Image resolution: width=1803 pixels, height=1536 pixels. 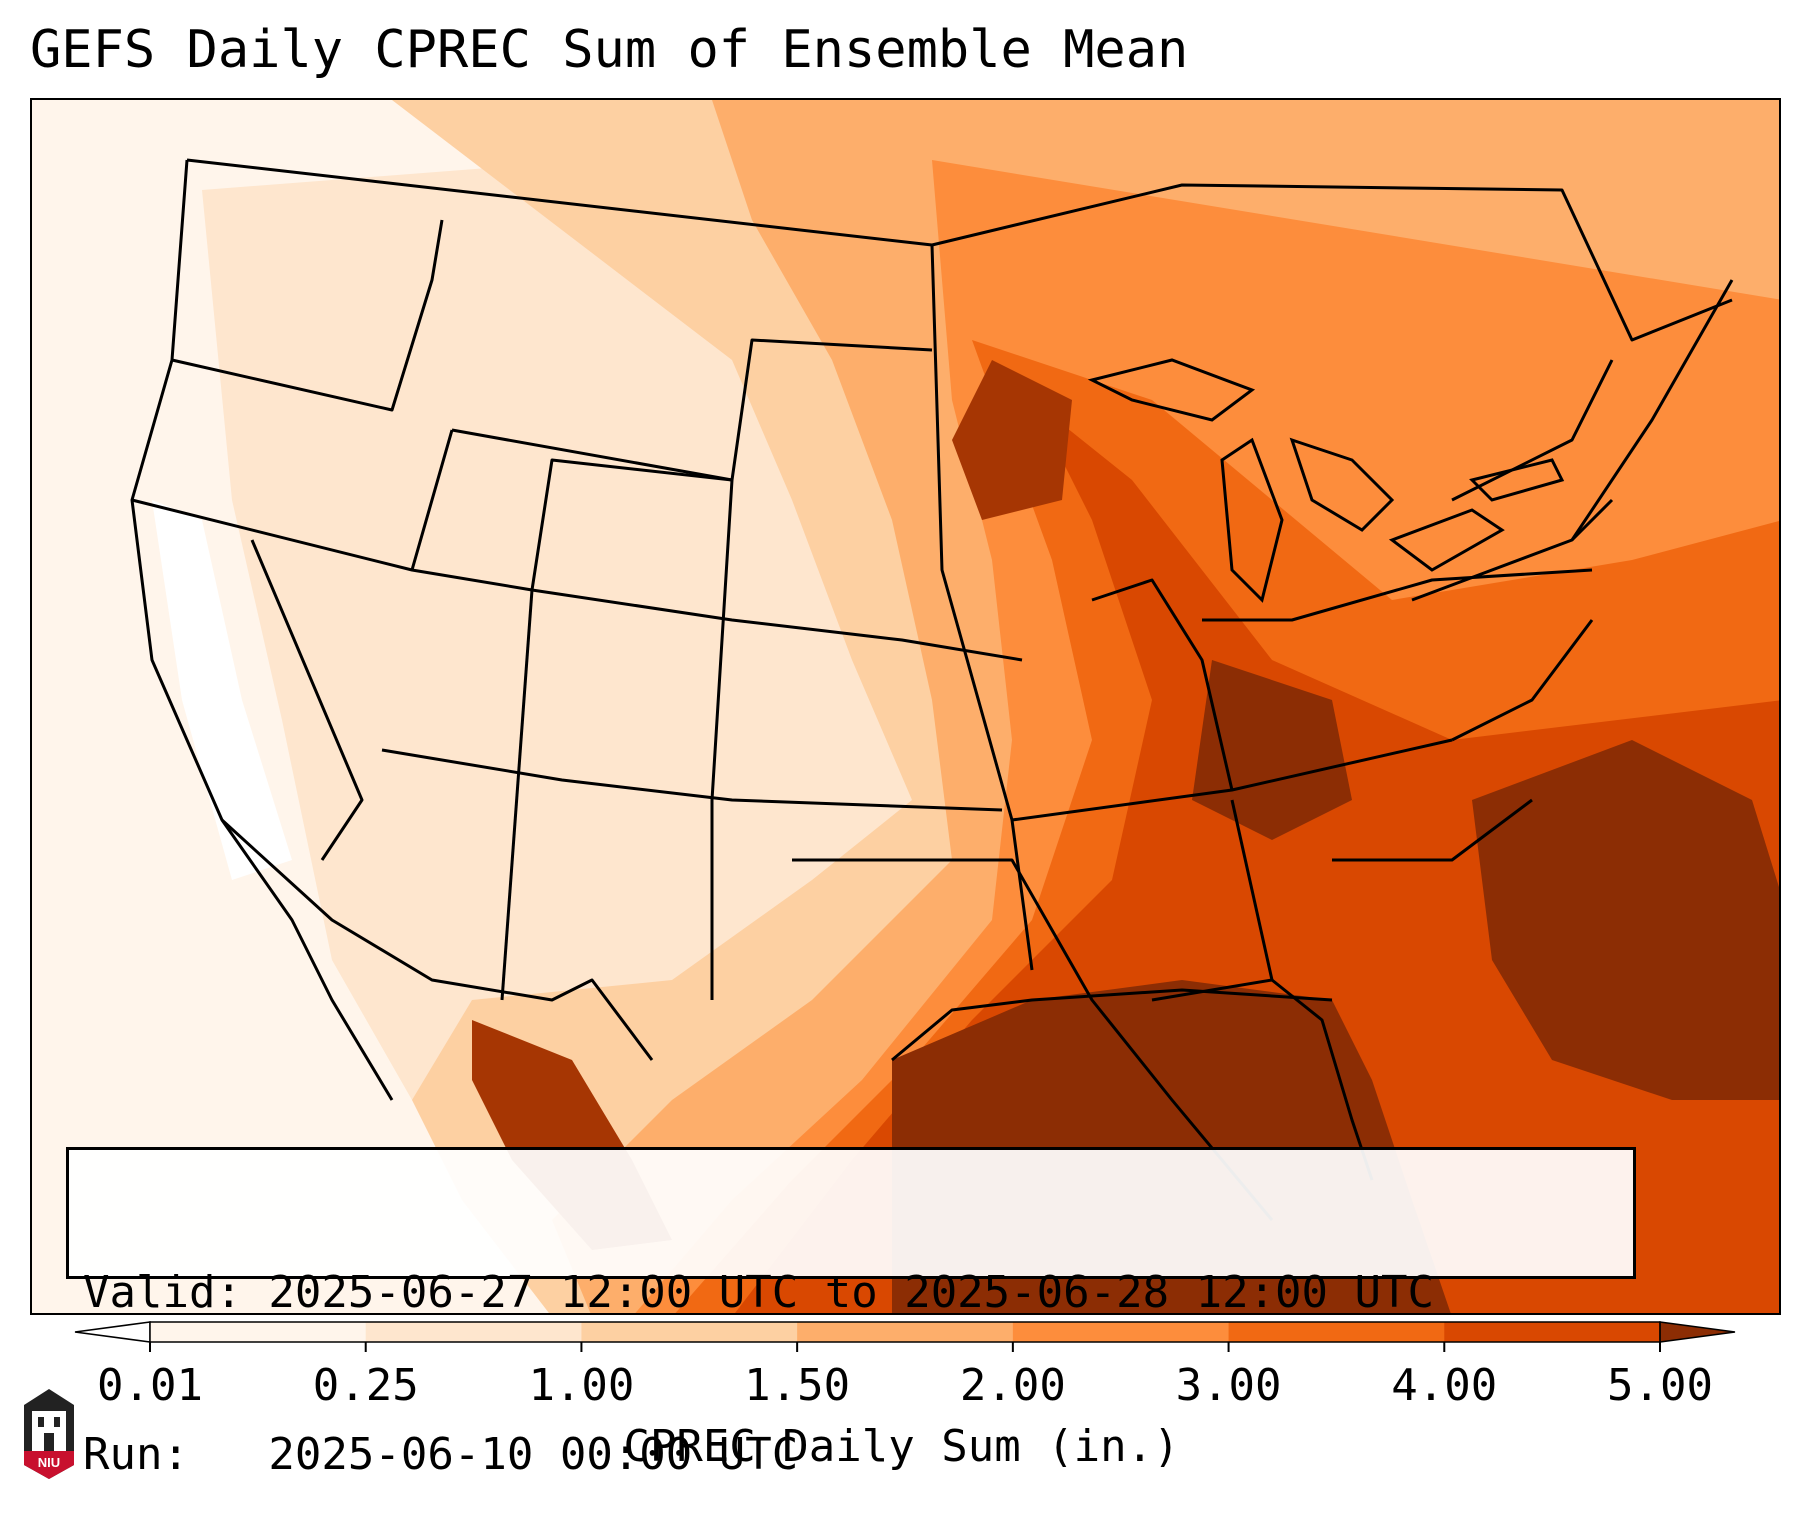 I want to click on colorbar-tick-label: 4.00, so click(x=1444, y=1385).